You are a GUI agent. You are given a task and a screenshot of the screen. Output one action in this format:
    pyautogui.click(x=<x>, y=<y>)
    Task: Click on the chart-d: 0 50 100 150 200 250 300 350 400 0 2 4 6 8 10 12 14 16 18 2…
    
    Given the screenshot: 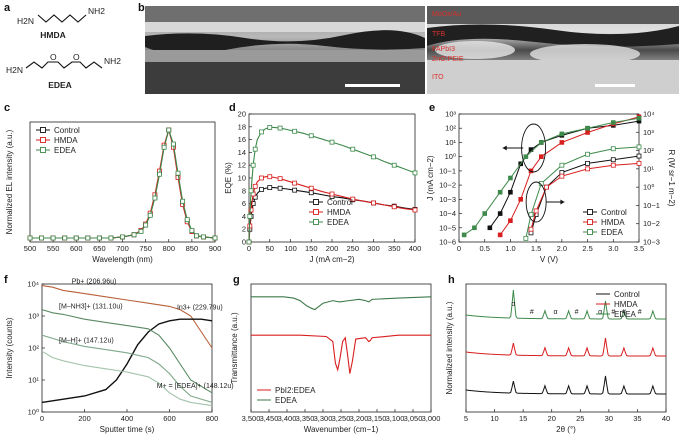 What is the action you would take?
    pyautogui.click(x=323, y=187)
    